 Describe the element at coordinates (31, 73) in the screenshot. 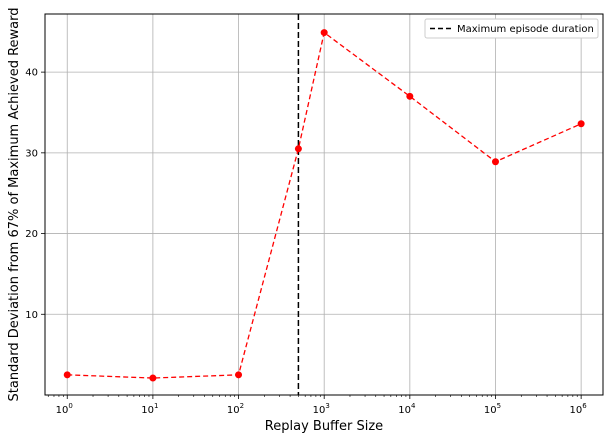

I see `y-tick-label: 40` at that location.